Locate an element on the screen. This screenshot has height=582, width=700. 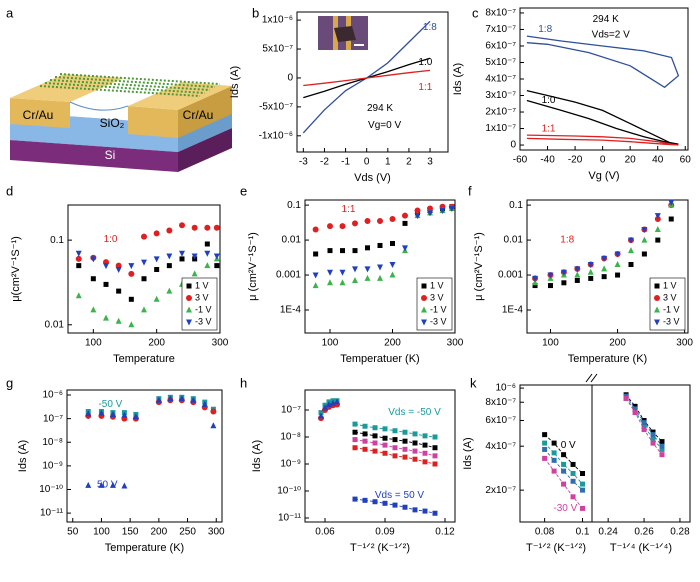
annotation: 1:8 is located at coordinates (567, 240).